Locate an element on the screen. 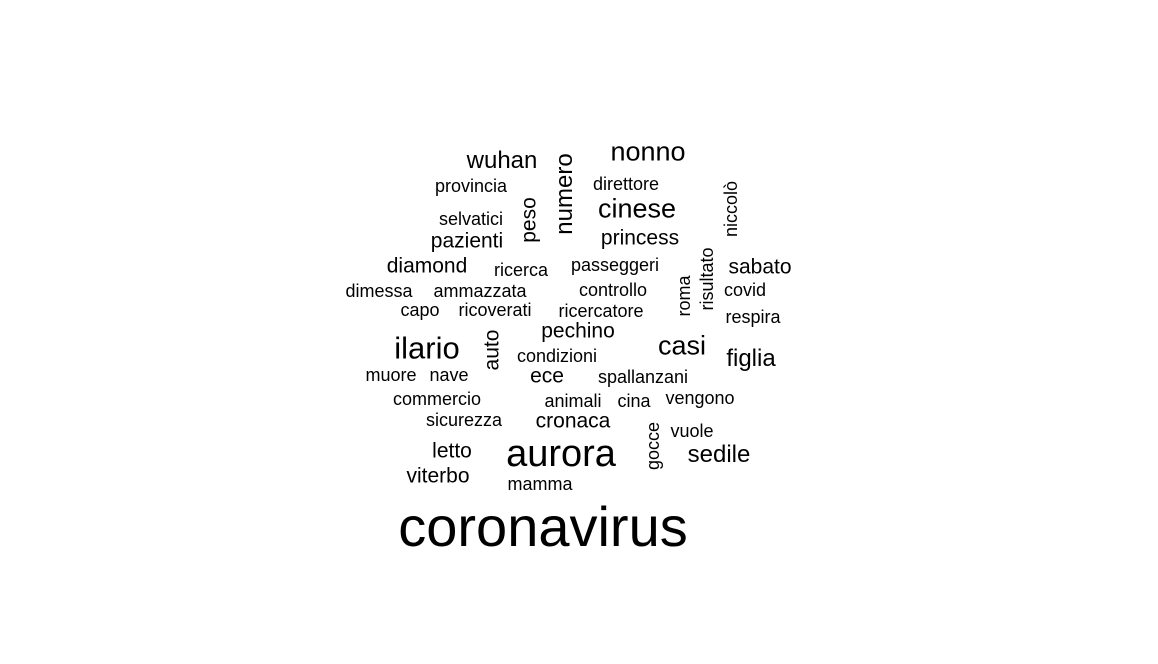 Image resolution: width=1158 pixels, height=664 pixels. word-nave: nave is located at coordinates (449, 375).